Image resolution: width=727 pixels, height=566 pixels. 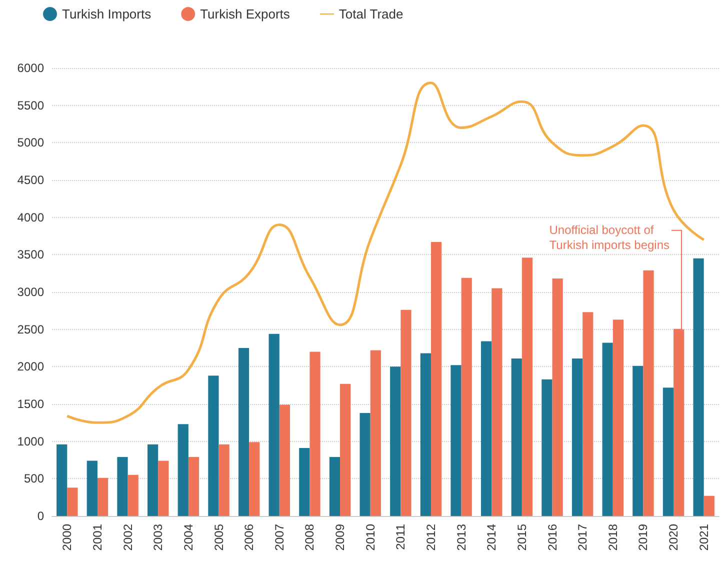 What do you see at coordinates (30, 143) in the screenshot?
I see `y-tick-label: 5000` at bounding box center [30, 143].